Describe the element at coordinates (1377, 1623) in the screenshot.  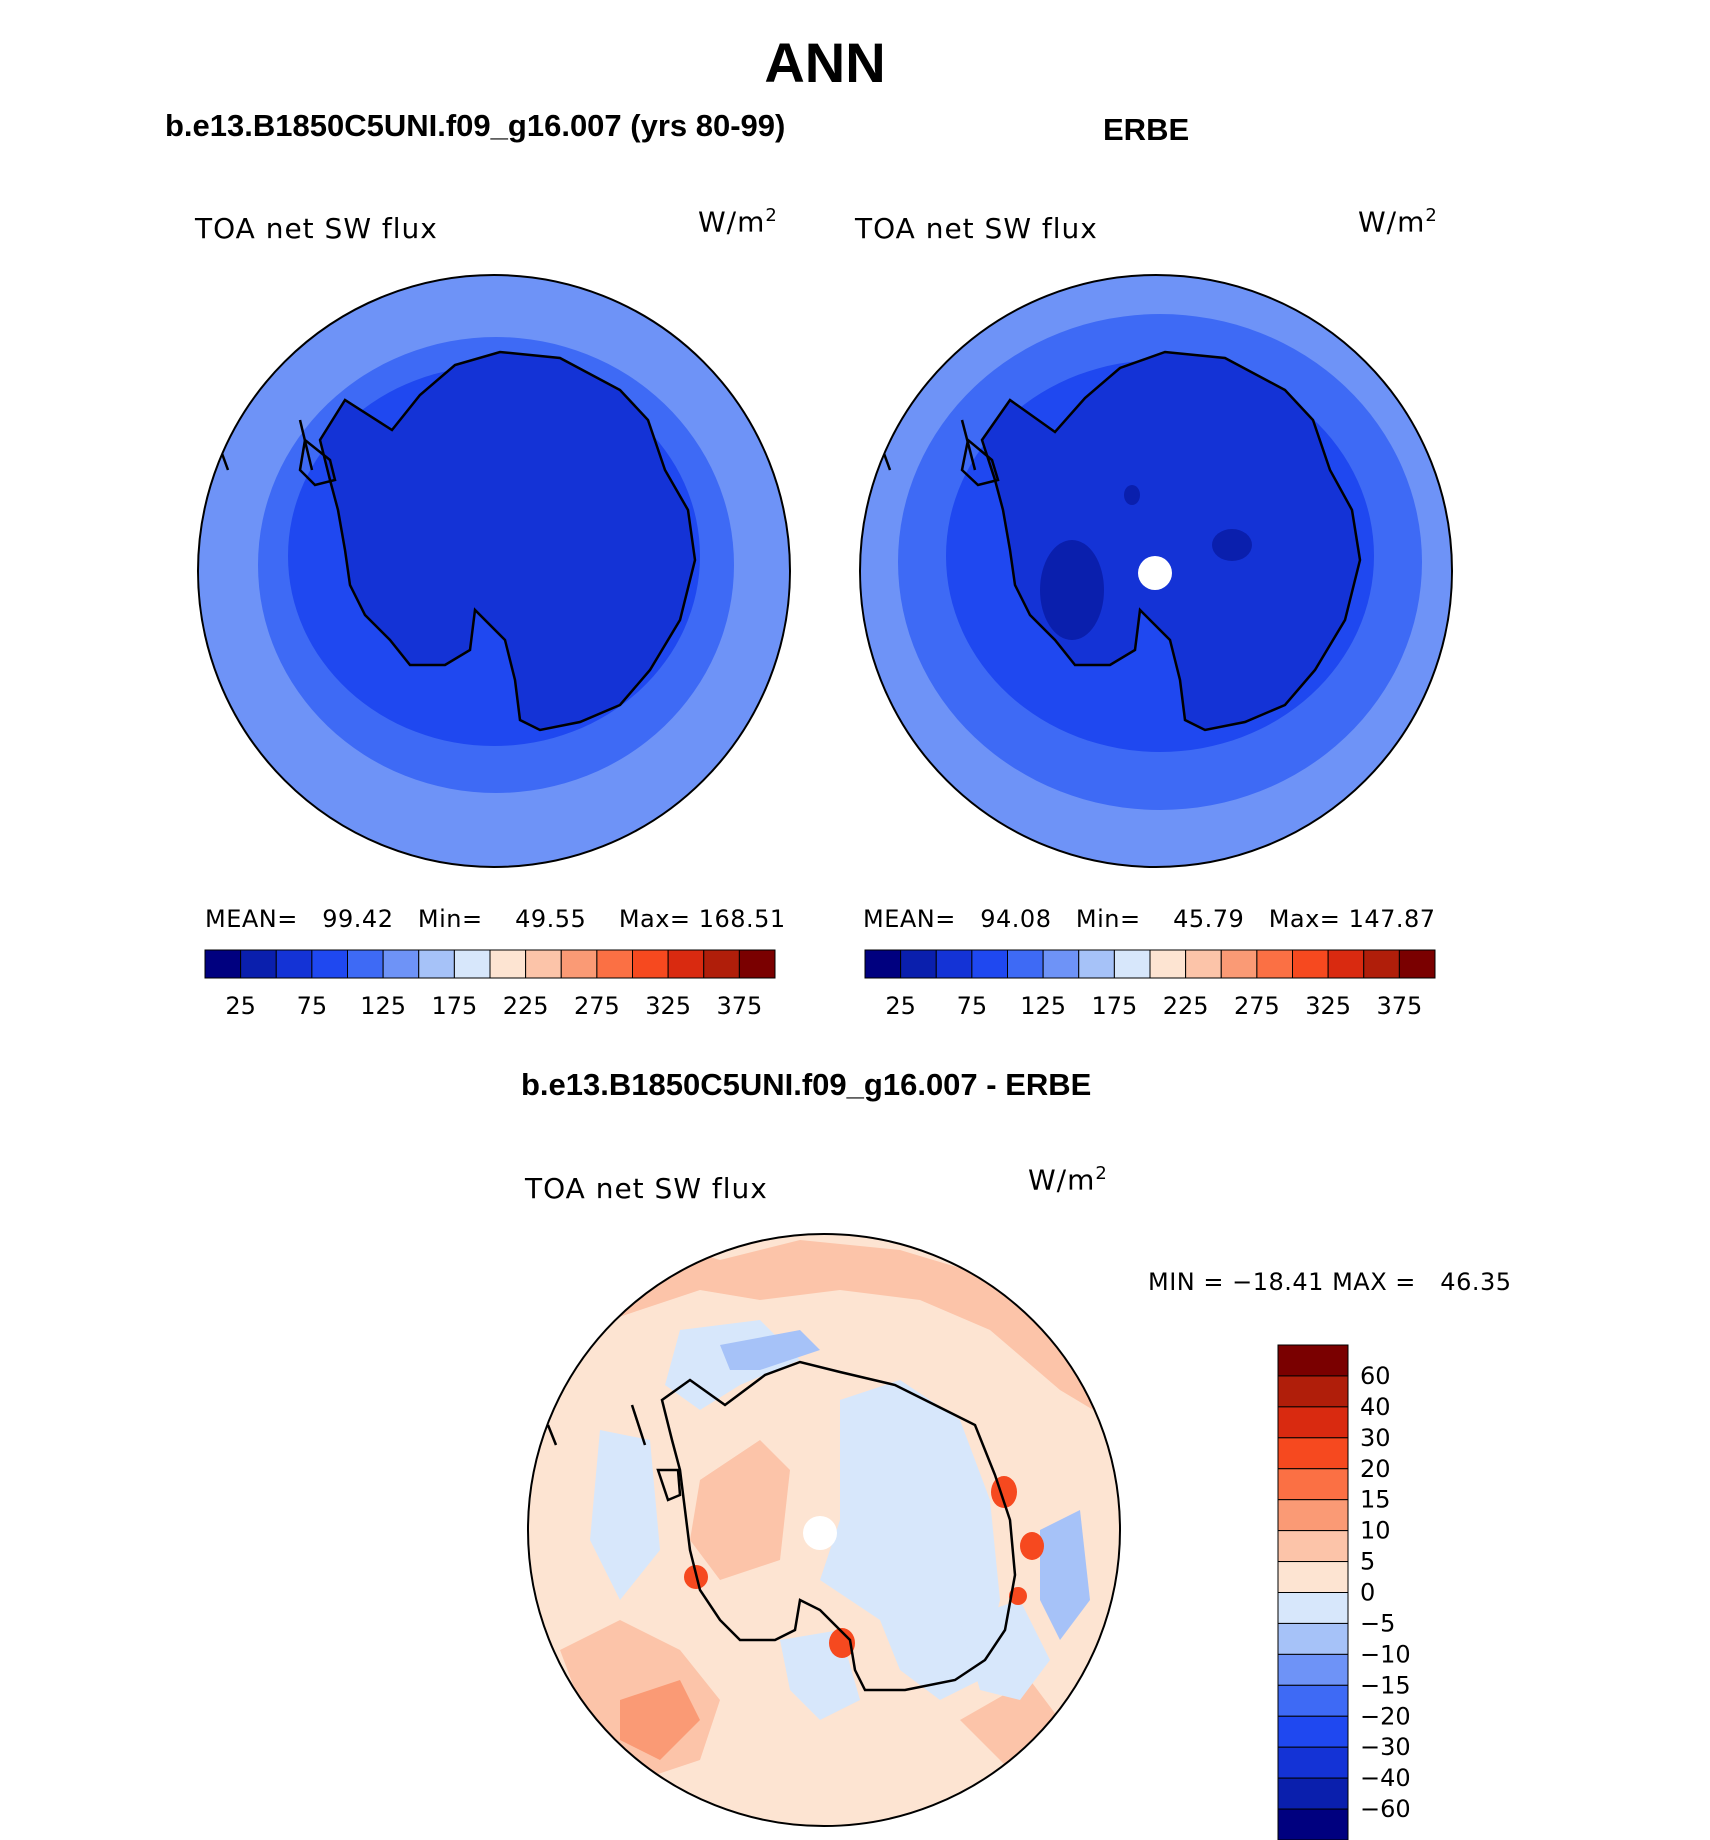
I see `colorbar-tick-label: −5` at that location.